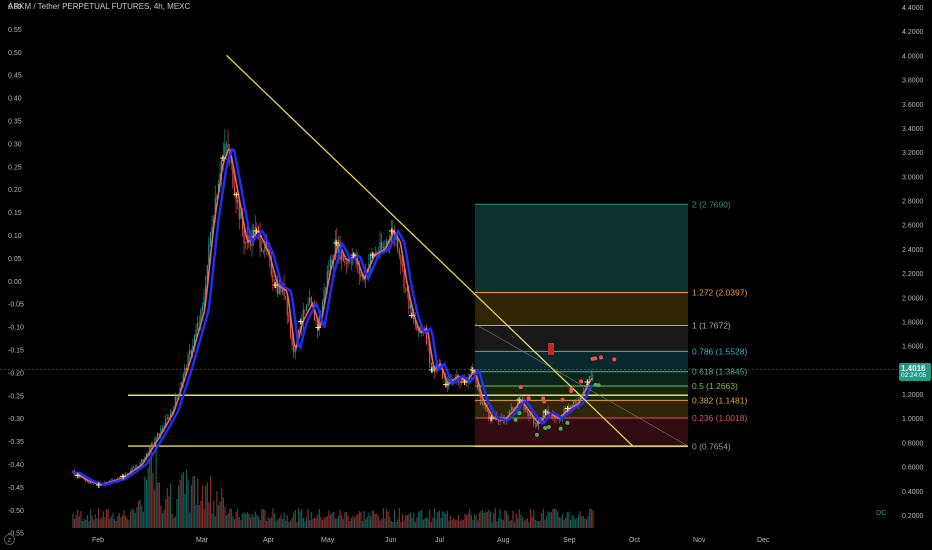  I want to click on right-axis-tick: 3.0000, so click(913, 177).